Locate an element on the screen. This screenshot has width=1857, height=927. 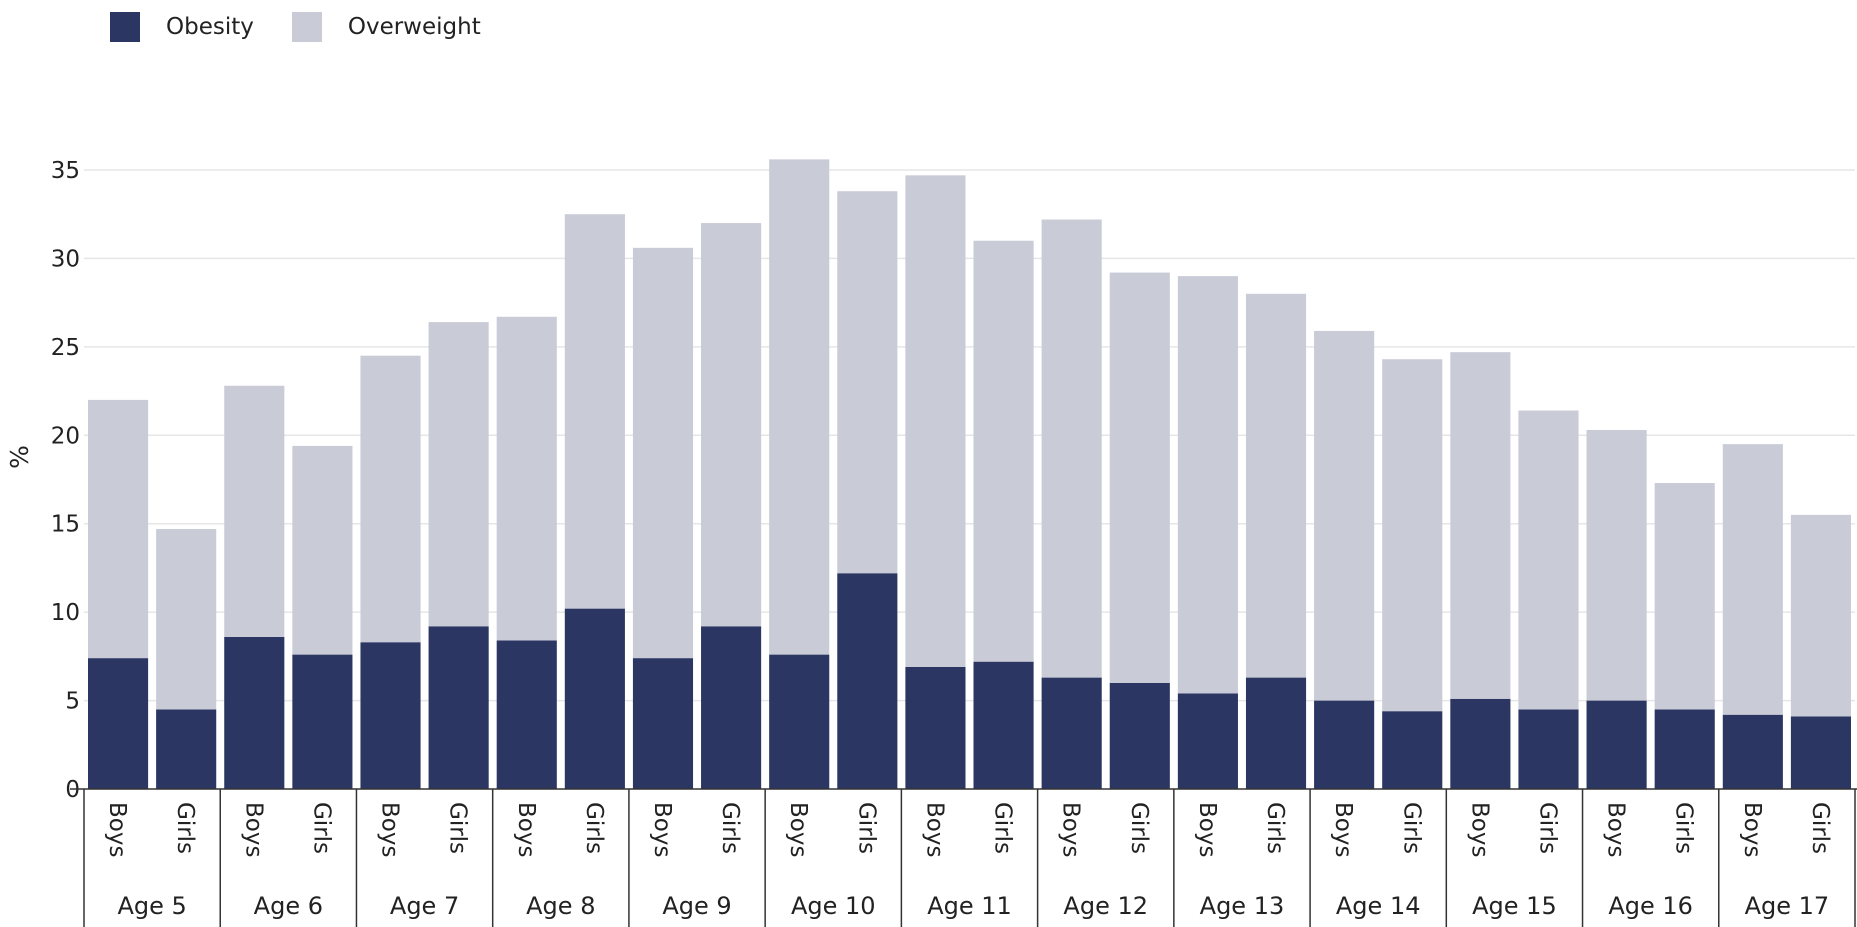
group-label: Age 9 is located at coordinates (696, 906).